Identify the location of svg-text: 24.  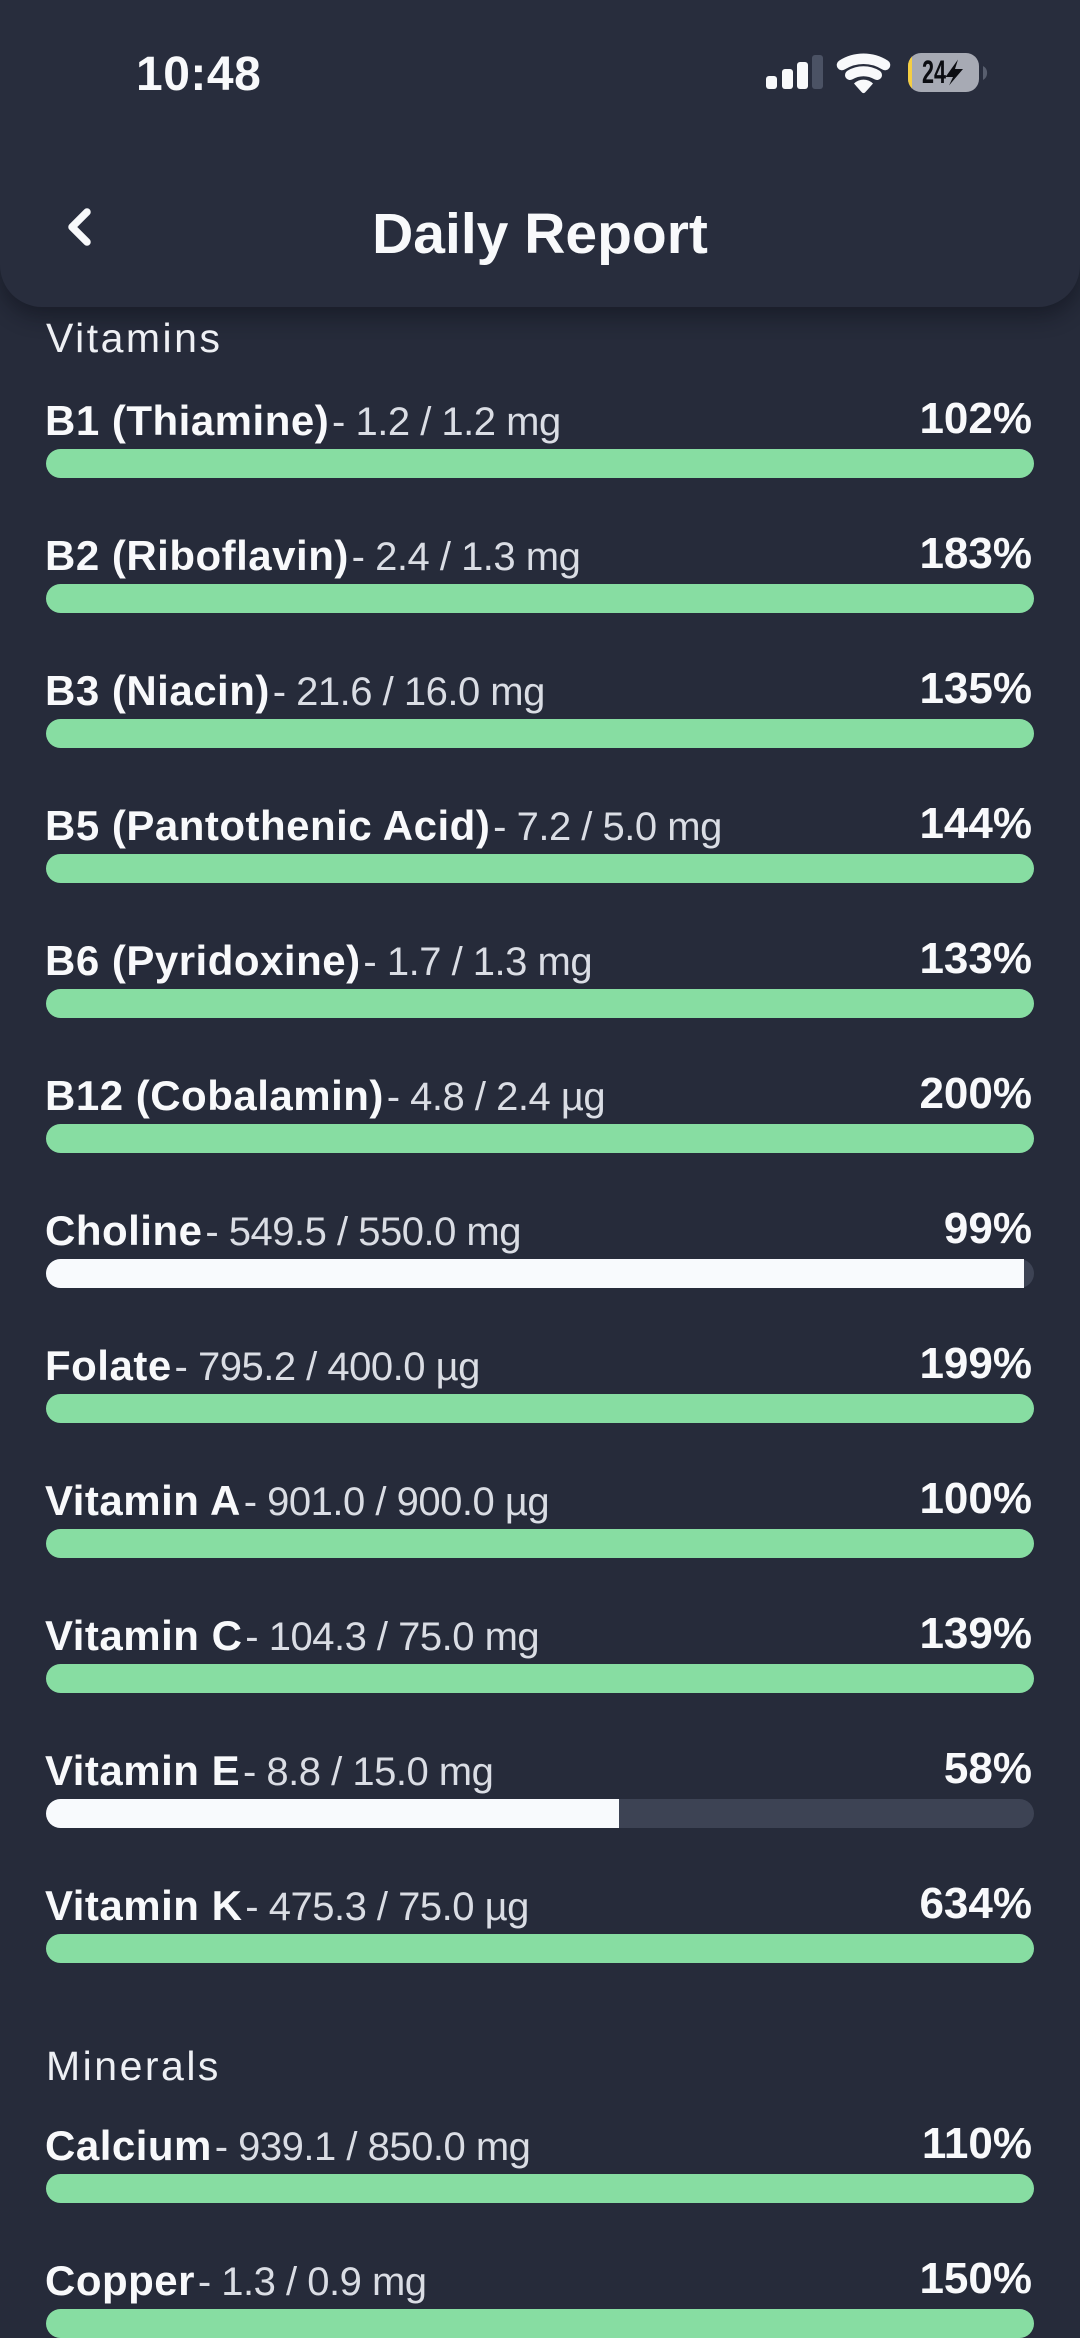
(934, 72).